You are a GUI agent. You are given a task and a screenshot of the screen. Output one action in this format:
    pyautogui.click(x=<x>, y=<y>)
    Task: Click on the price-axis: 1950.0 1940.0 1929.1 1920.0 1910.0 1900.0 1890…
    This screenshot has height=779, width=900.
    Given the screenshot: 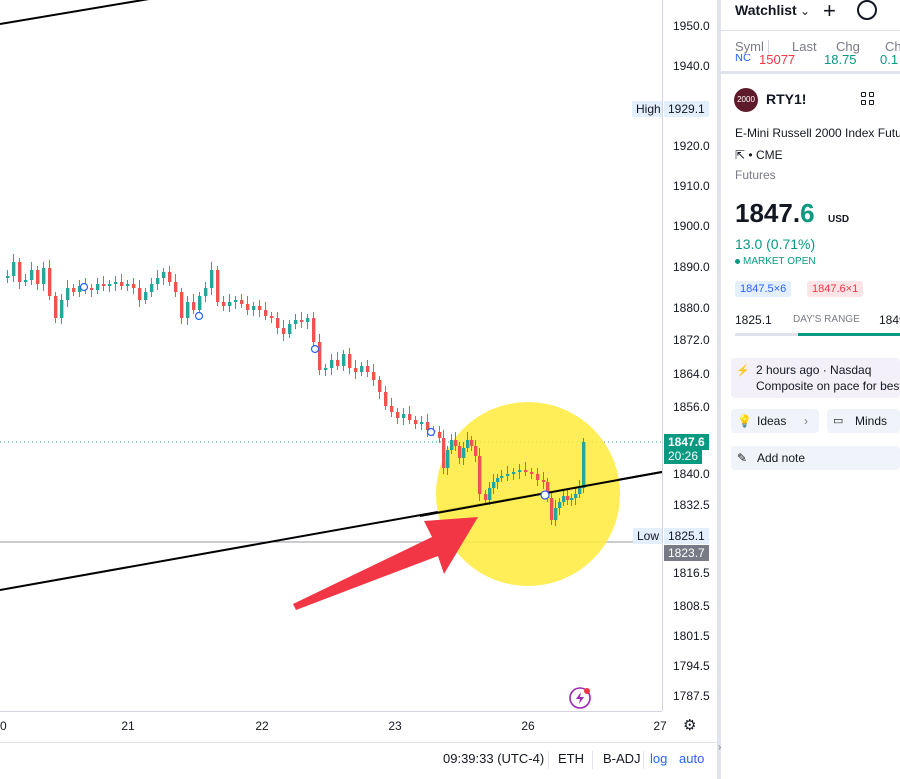 What is the action you would take?
    pyautogui.click(x=689, y=355)
    